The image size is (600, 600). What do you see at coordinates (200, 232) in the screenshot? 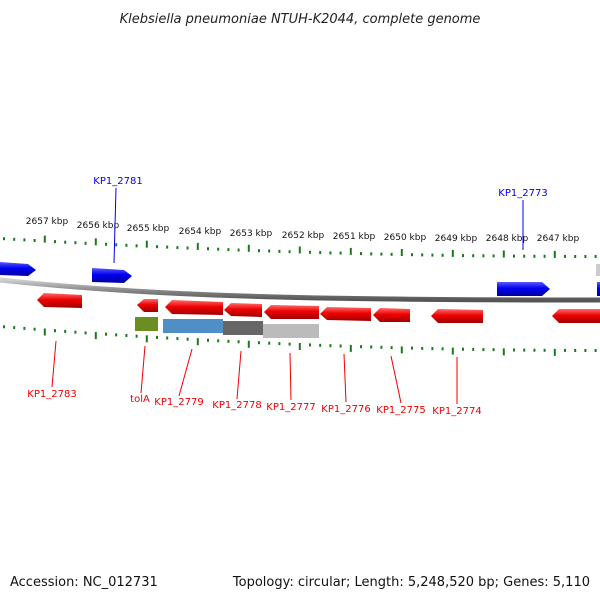
I see `scale-label: 2654 kbp` at bounding box center [200, 232].